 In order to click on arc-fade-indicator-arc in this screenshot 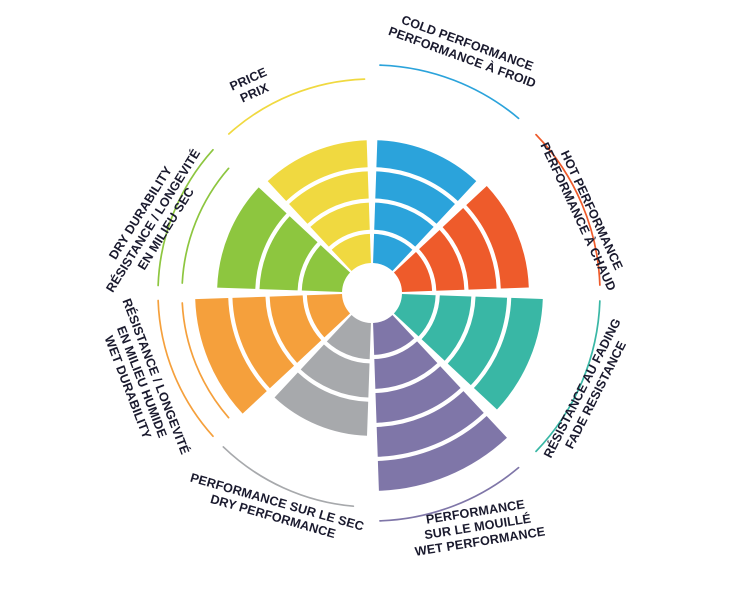, I will do `click(568, 376)`.